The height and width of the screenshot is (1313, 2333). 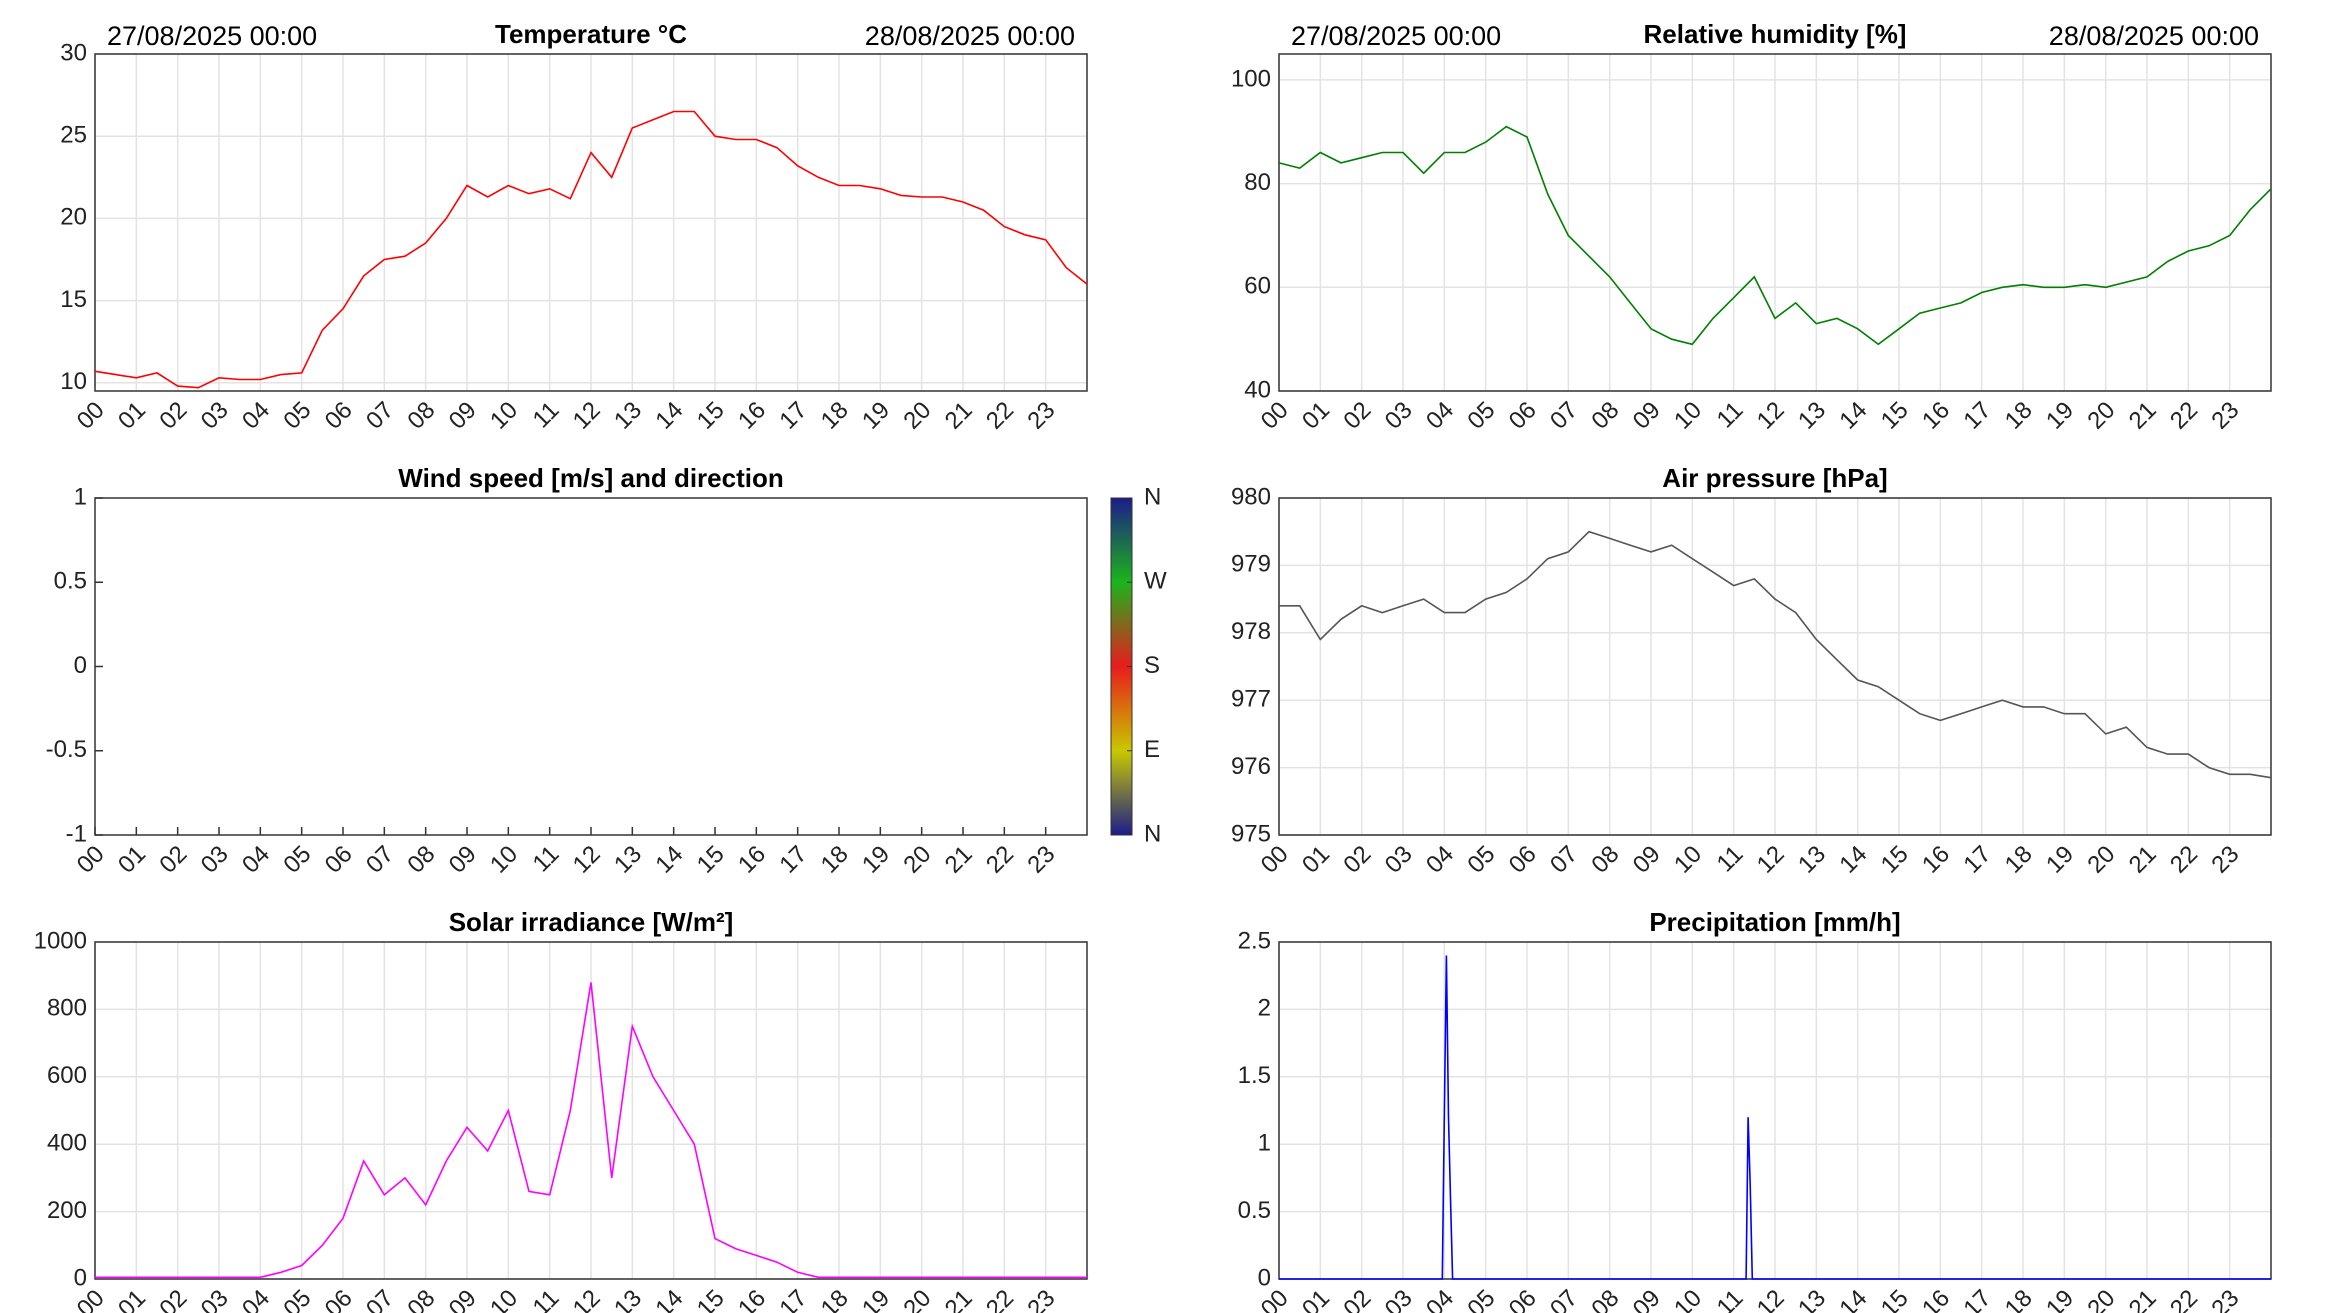 I want to click on y-tick-label: 60, so click(x=1257, y=286).